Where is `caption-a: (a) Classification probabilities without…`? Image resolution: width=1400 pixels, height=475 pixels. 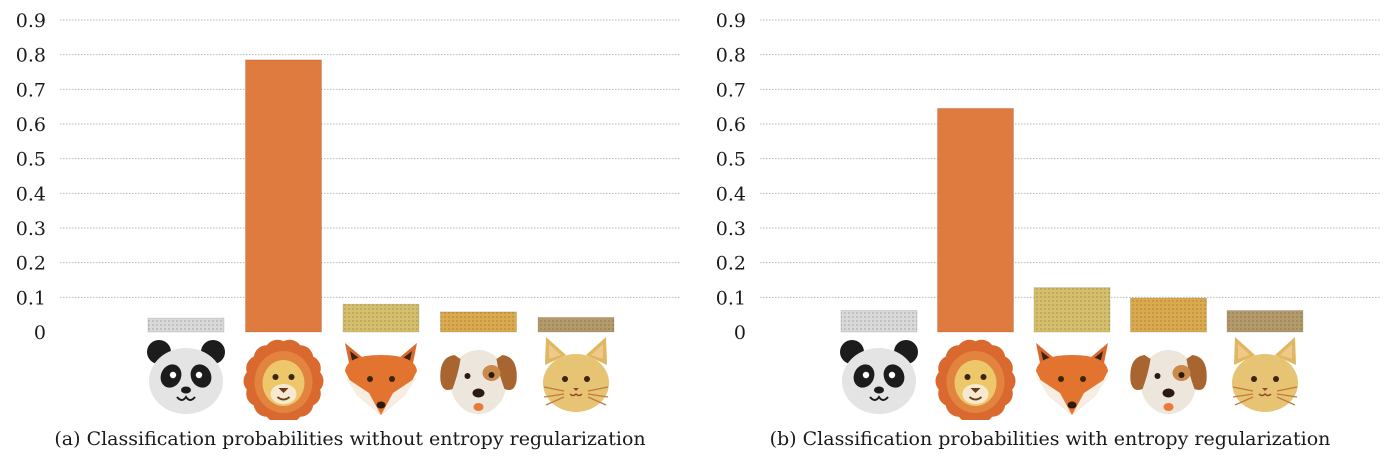
caption-a: (a) Classification probabilities without… is located at coordinates (350, 439).